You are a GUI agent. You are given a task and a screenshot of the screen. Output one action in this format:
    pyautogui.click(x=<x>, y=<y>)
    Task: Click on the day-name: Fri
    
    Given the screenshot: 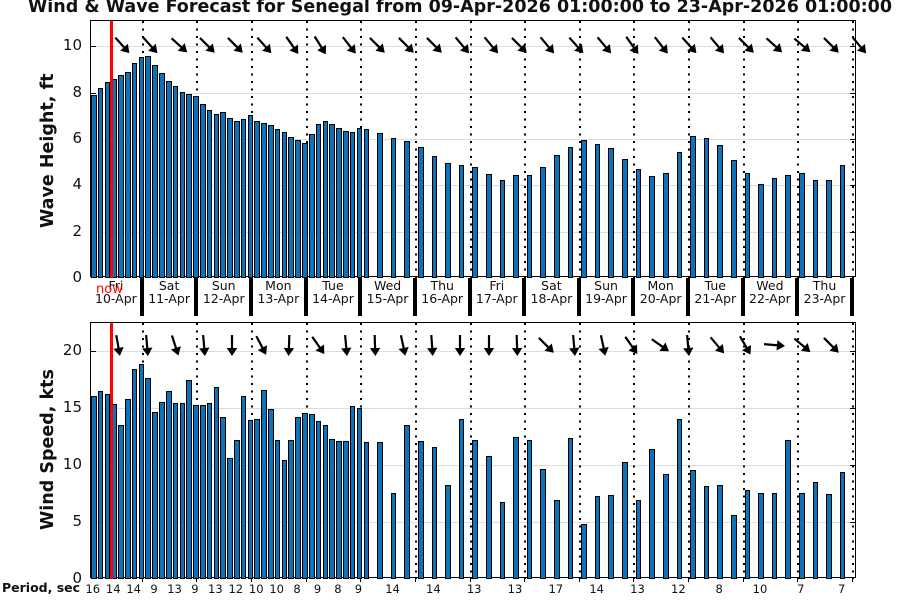 What is the action you would take?
    pyautogui.click(x=116, y=285)
    